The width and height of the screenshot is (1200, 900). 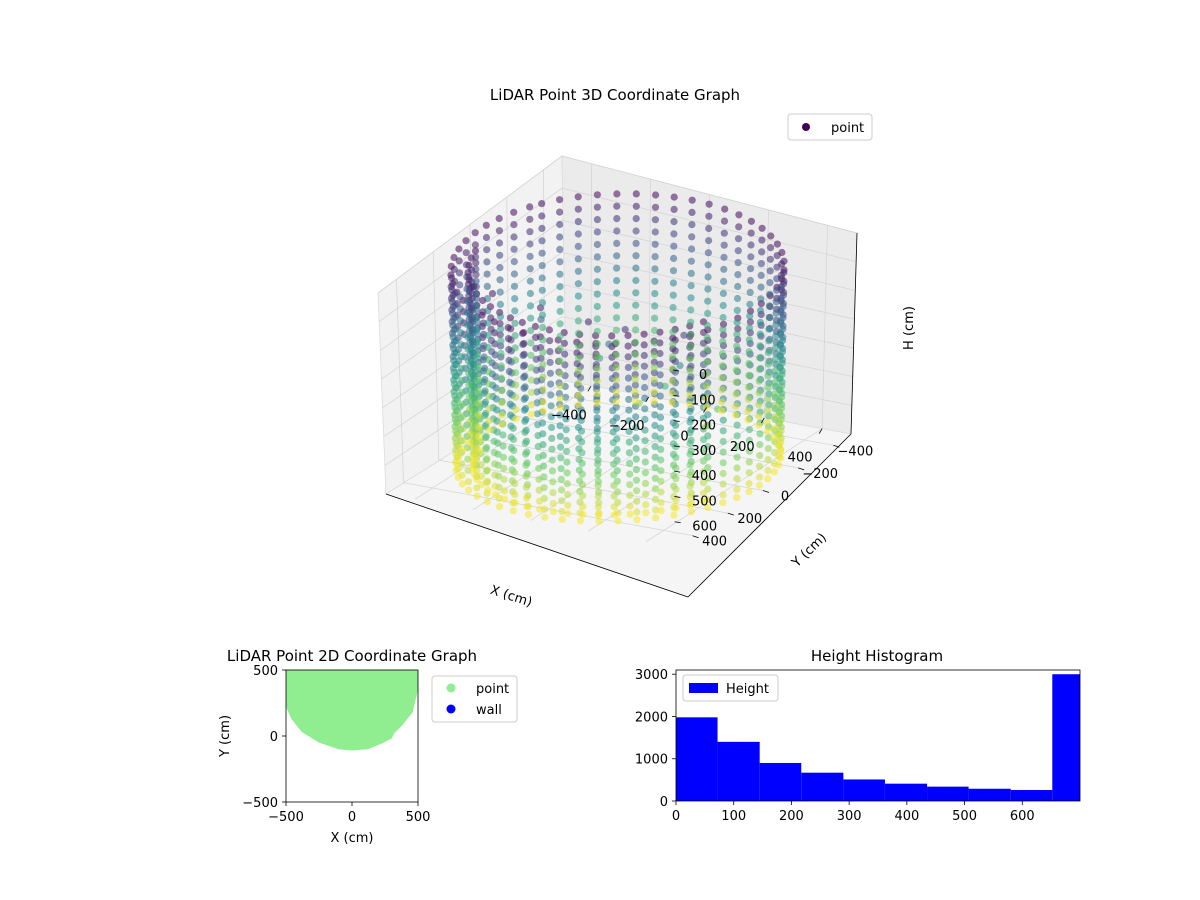 What do you see at coordinates (766, 314) in the screenshot?
I see `grid-line-x-wall` at bounding box center [766, 314].